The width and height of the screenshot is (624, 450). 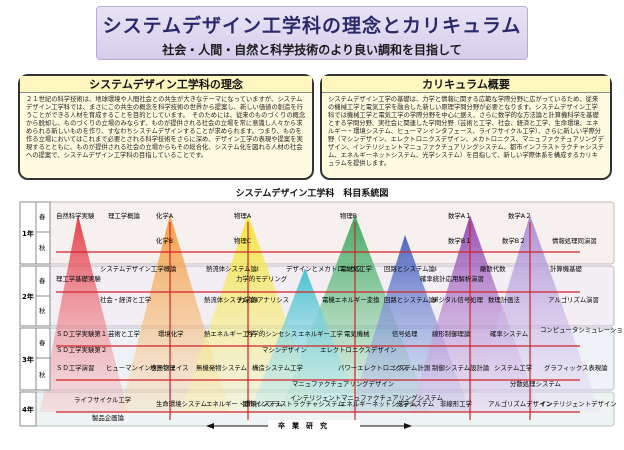 What do you see at coordinates (452, 278) in the screenshot?
I see `subject-label: 確率統計応用解析演習` at bounding box center [452, 278].